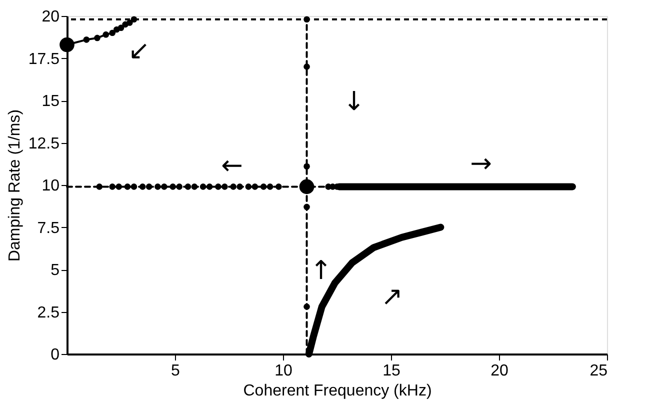  What do you see at coordinates (599, 371) in the screenshot?
I see `x-tick-label: 25` at bounding box center [599, 371].